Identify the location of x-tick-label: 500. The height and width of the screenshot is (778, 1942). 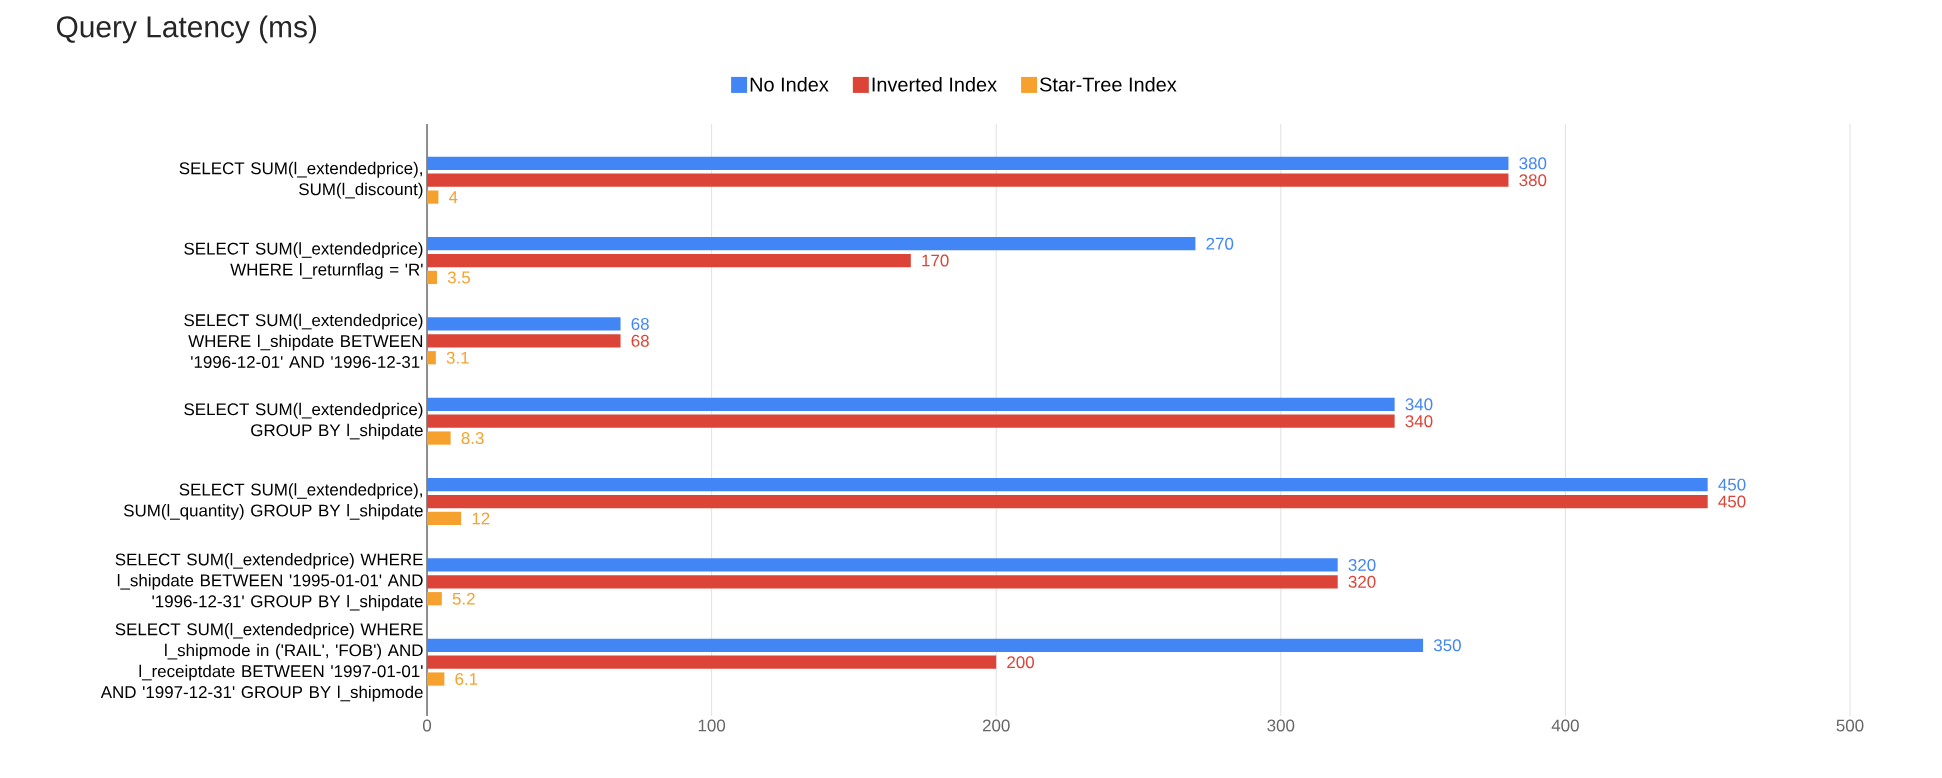
(1850, 725).